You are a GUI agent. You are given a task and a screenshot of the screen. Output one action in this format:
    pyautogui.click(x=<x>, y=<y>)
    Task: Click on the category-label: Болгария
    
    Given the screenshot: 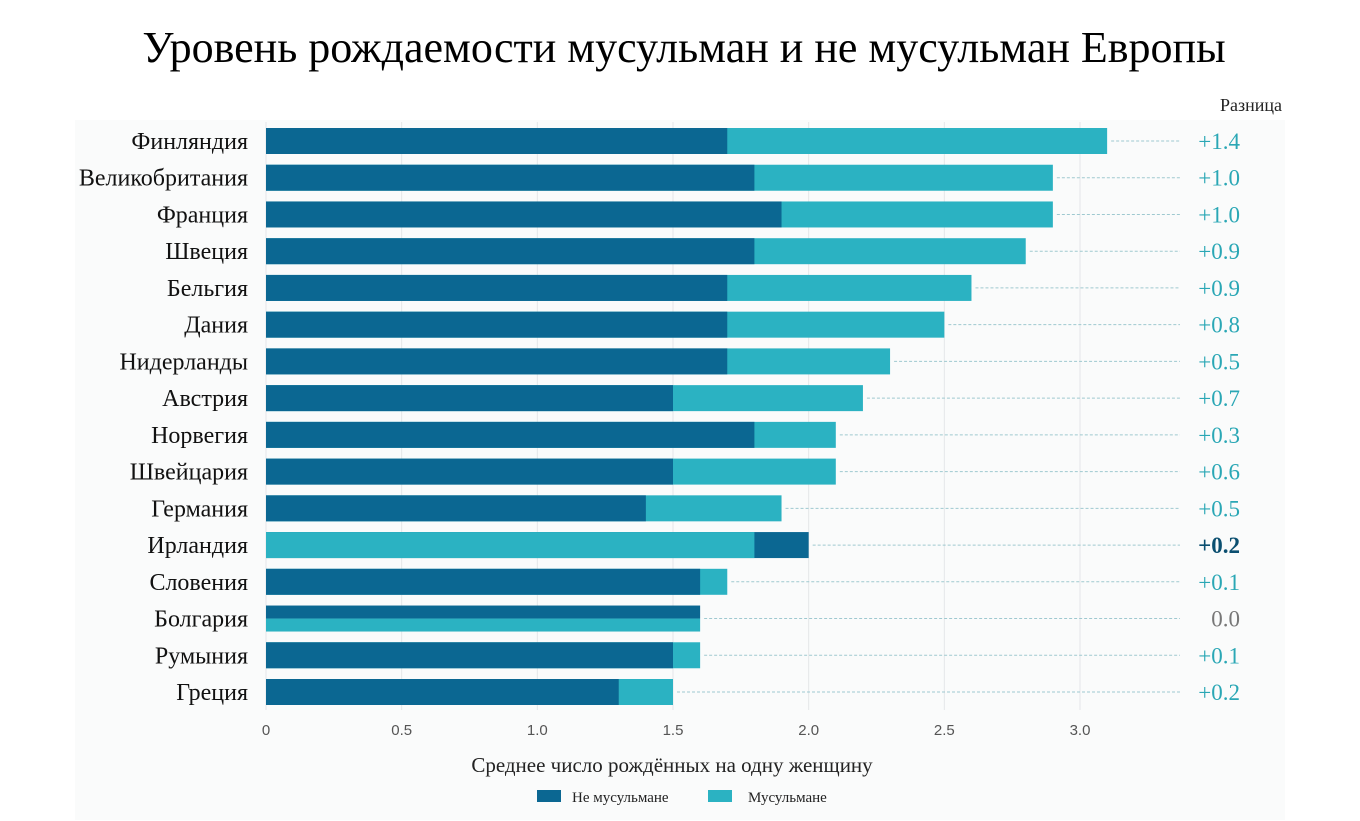 What is the action you would take?
    pyautogui.click(x=201, y=620)
    